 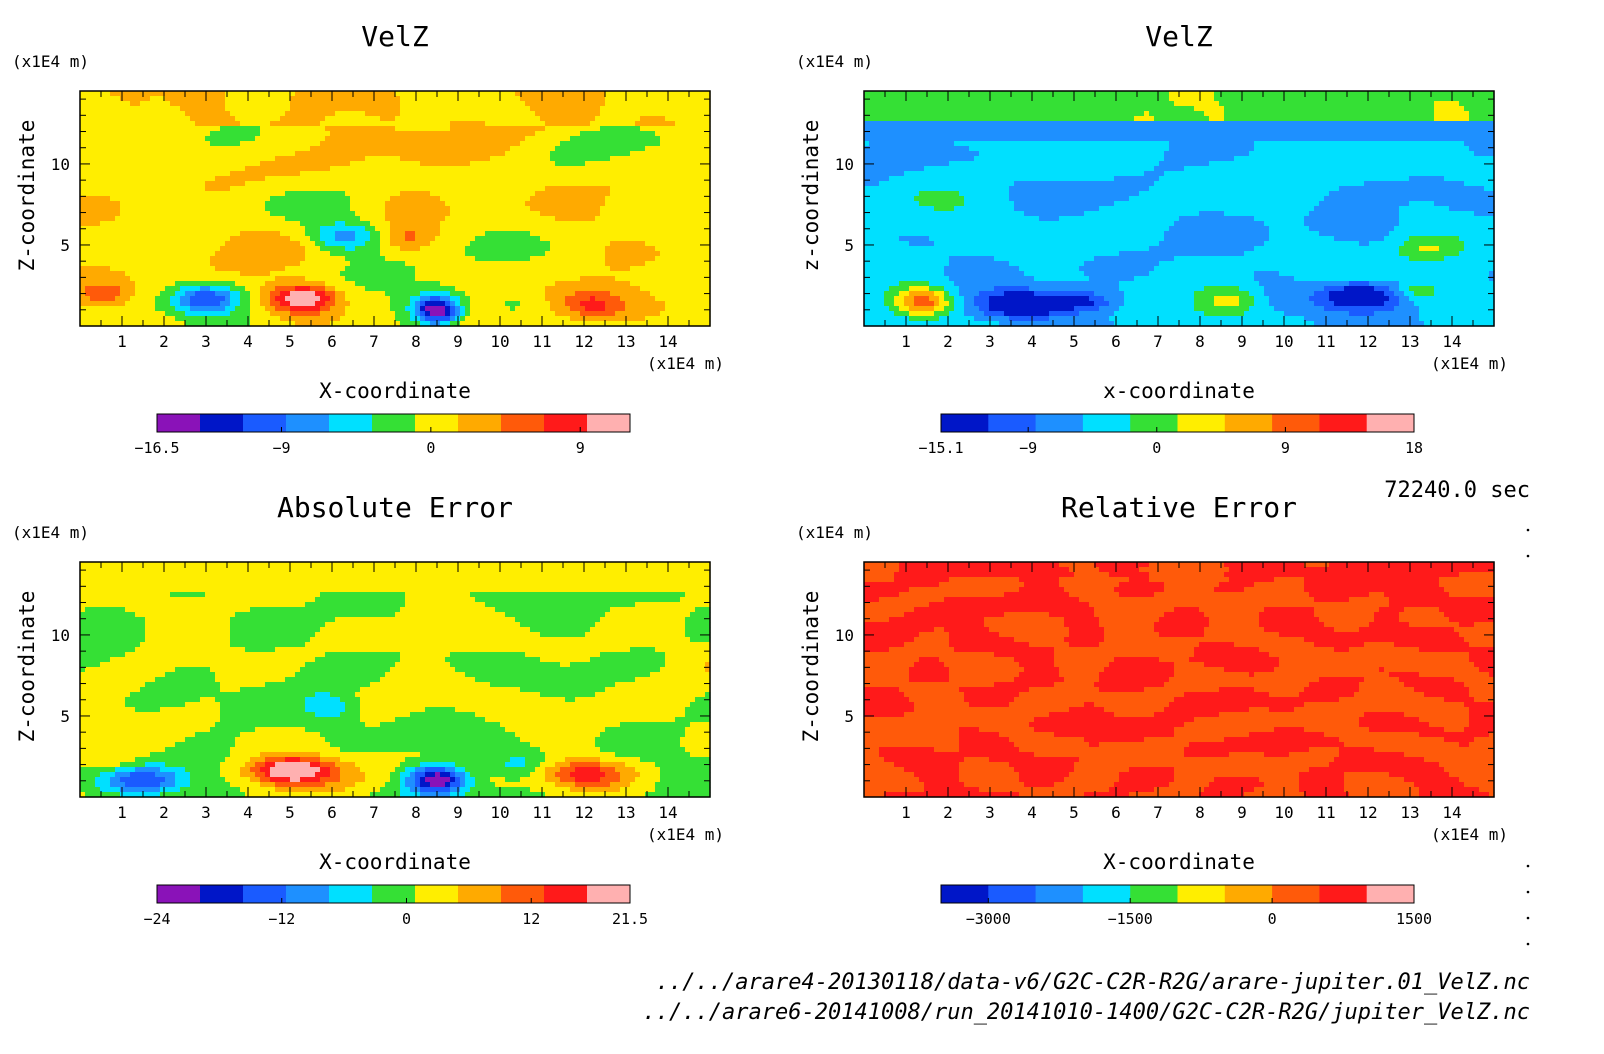 What do you see at coordinates (156, 448) in the screenshot?
I see `colorbar-tick-label: −16.5` at bounding box center [156, 448].